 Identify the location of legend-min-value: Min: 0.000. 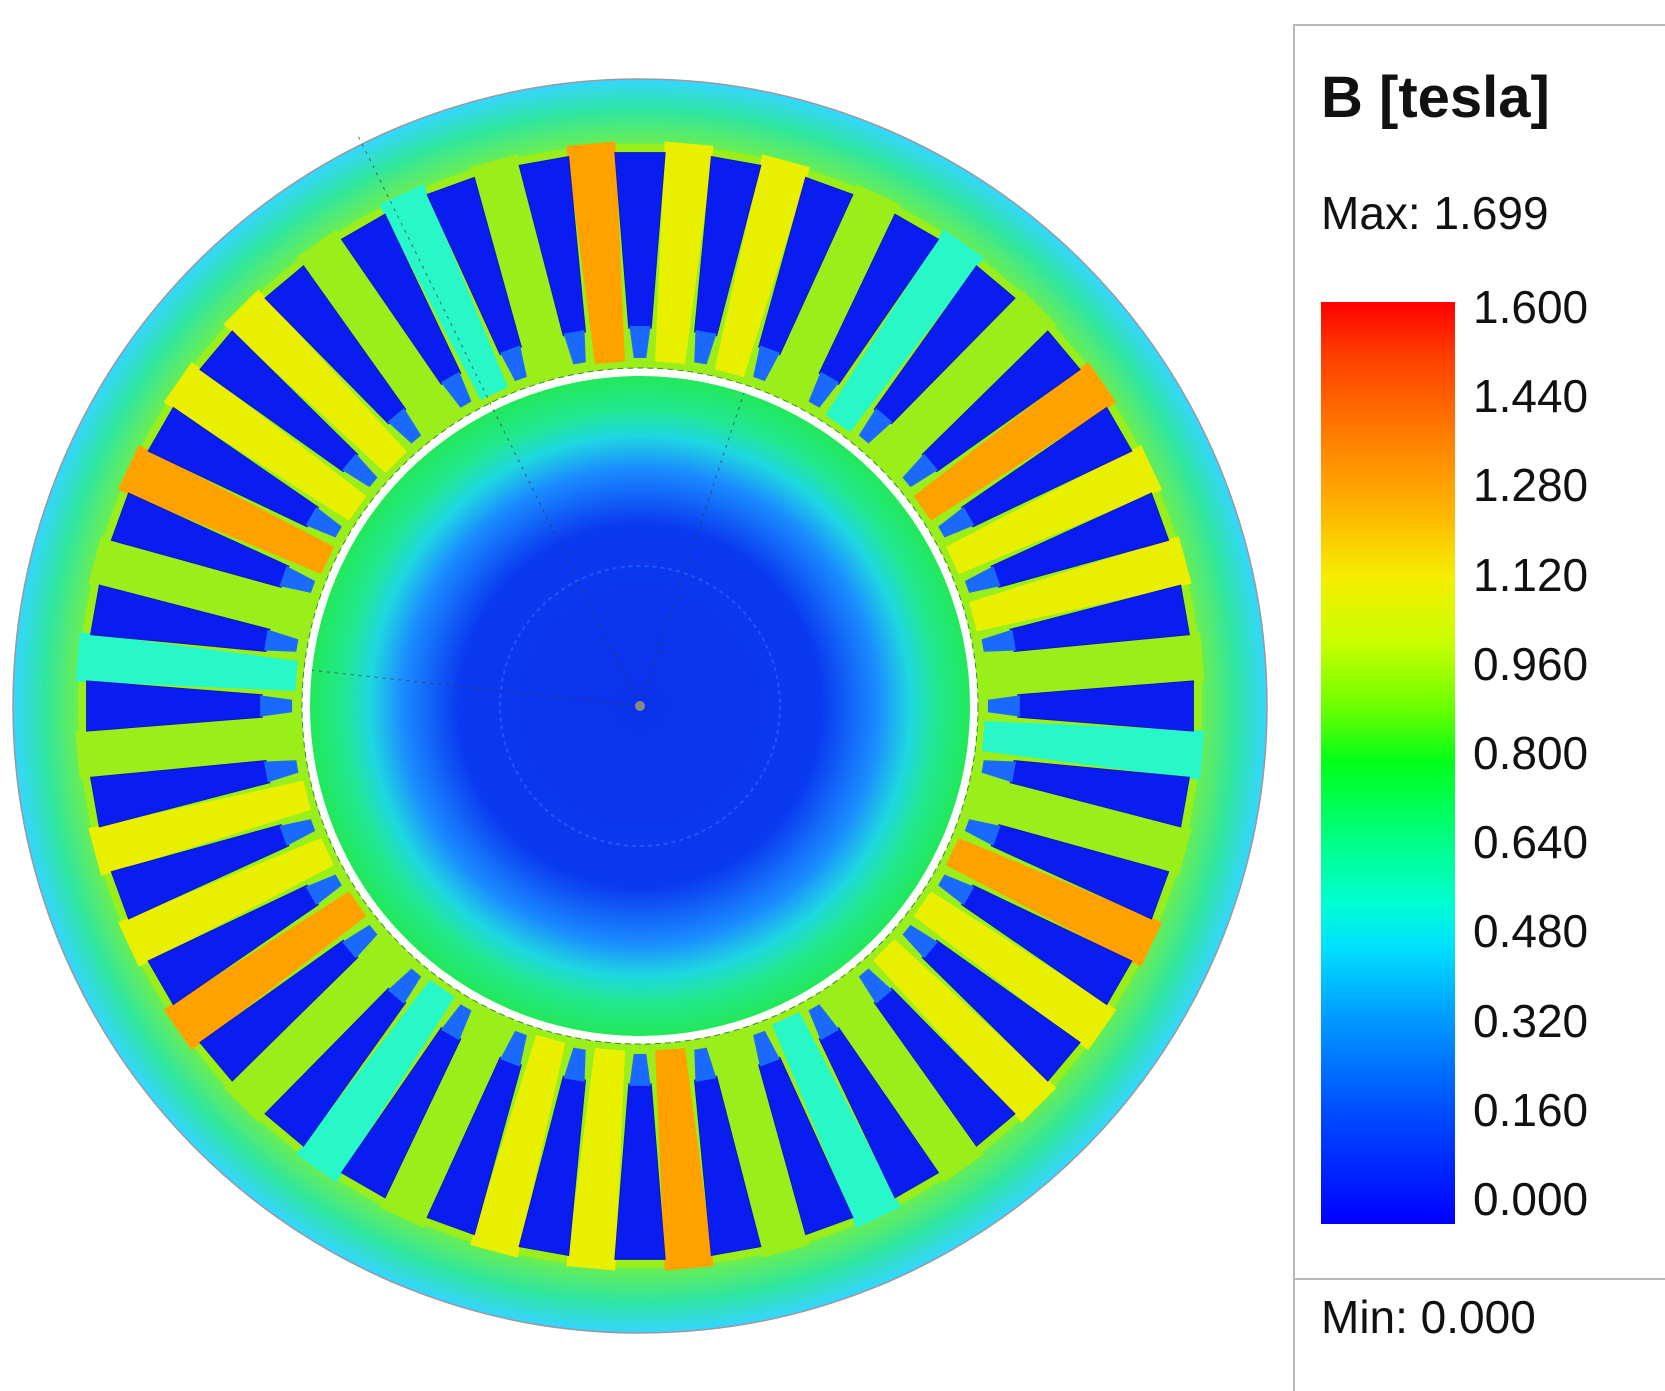
(1428, 1317).